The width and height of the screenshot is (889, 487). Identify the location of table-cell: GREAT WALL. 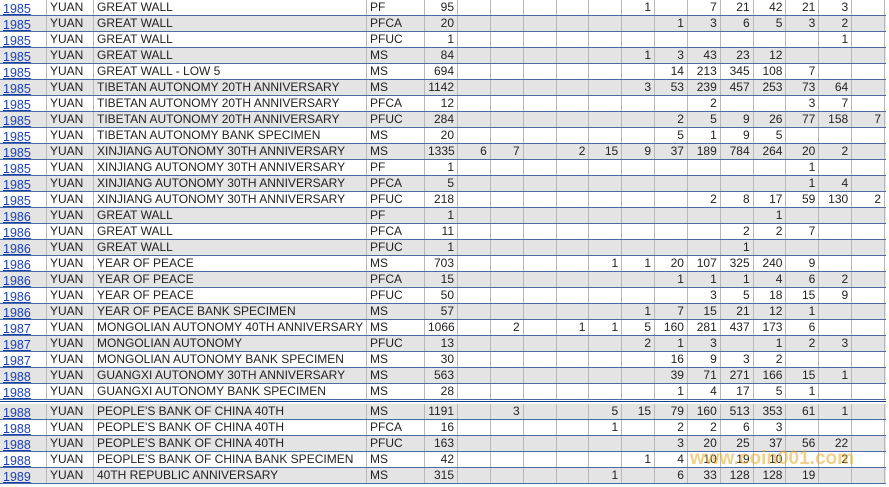
(230, 231).